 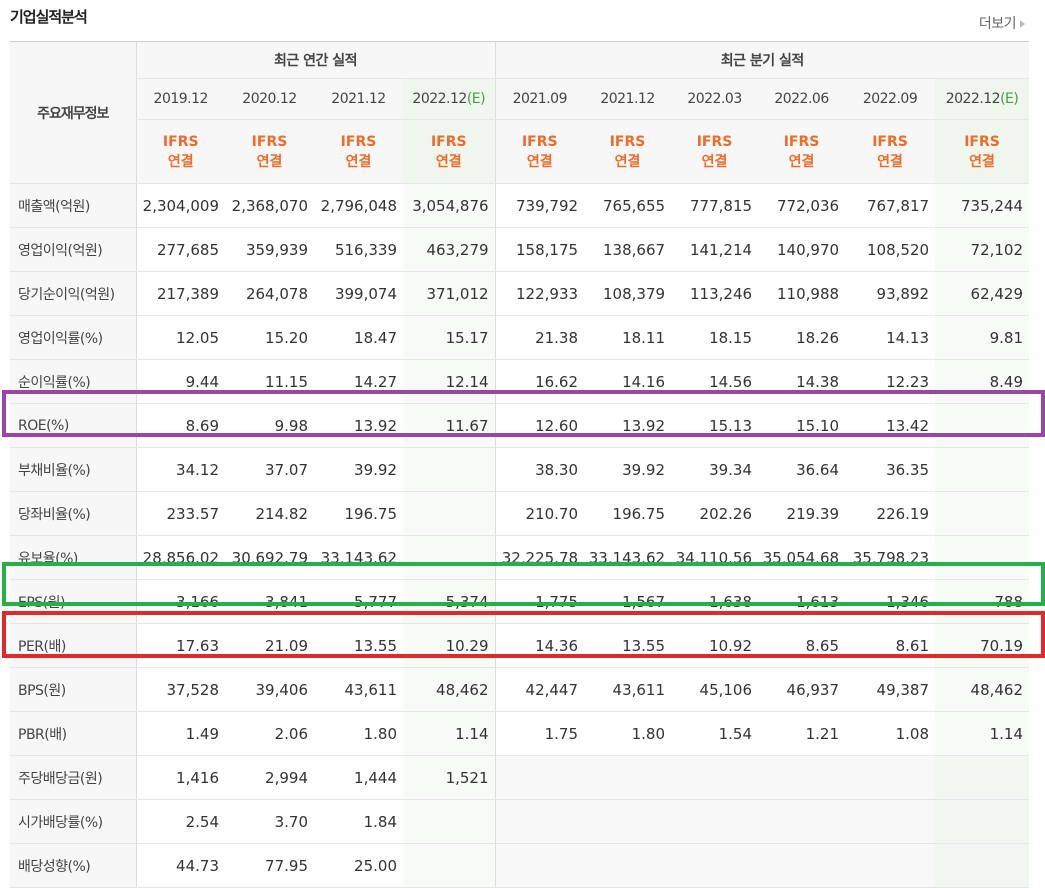 I want to click on table-cell: 21.09, so click(x=269, y=645).